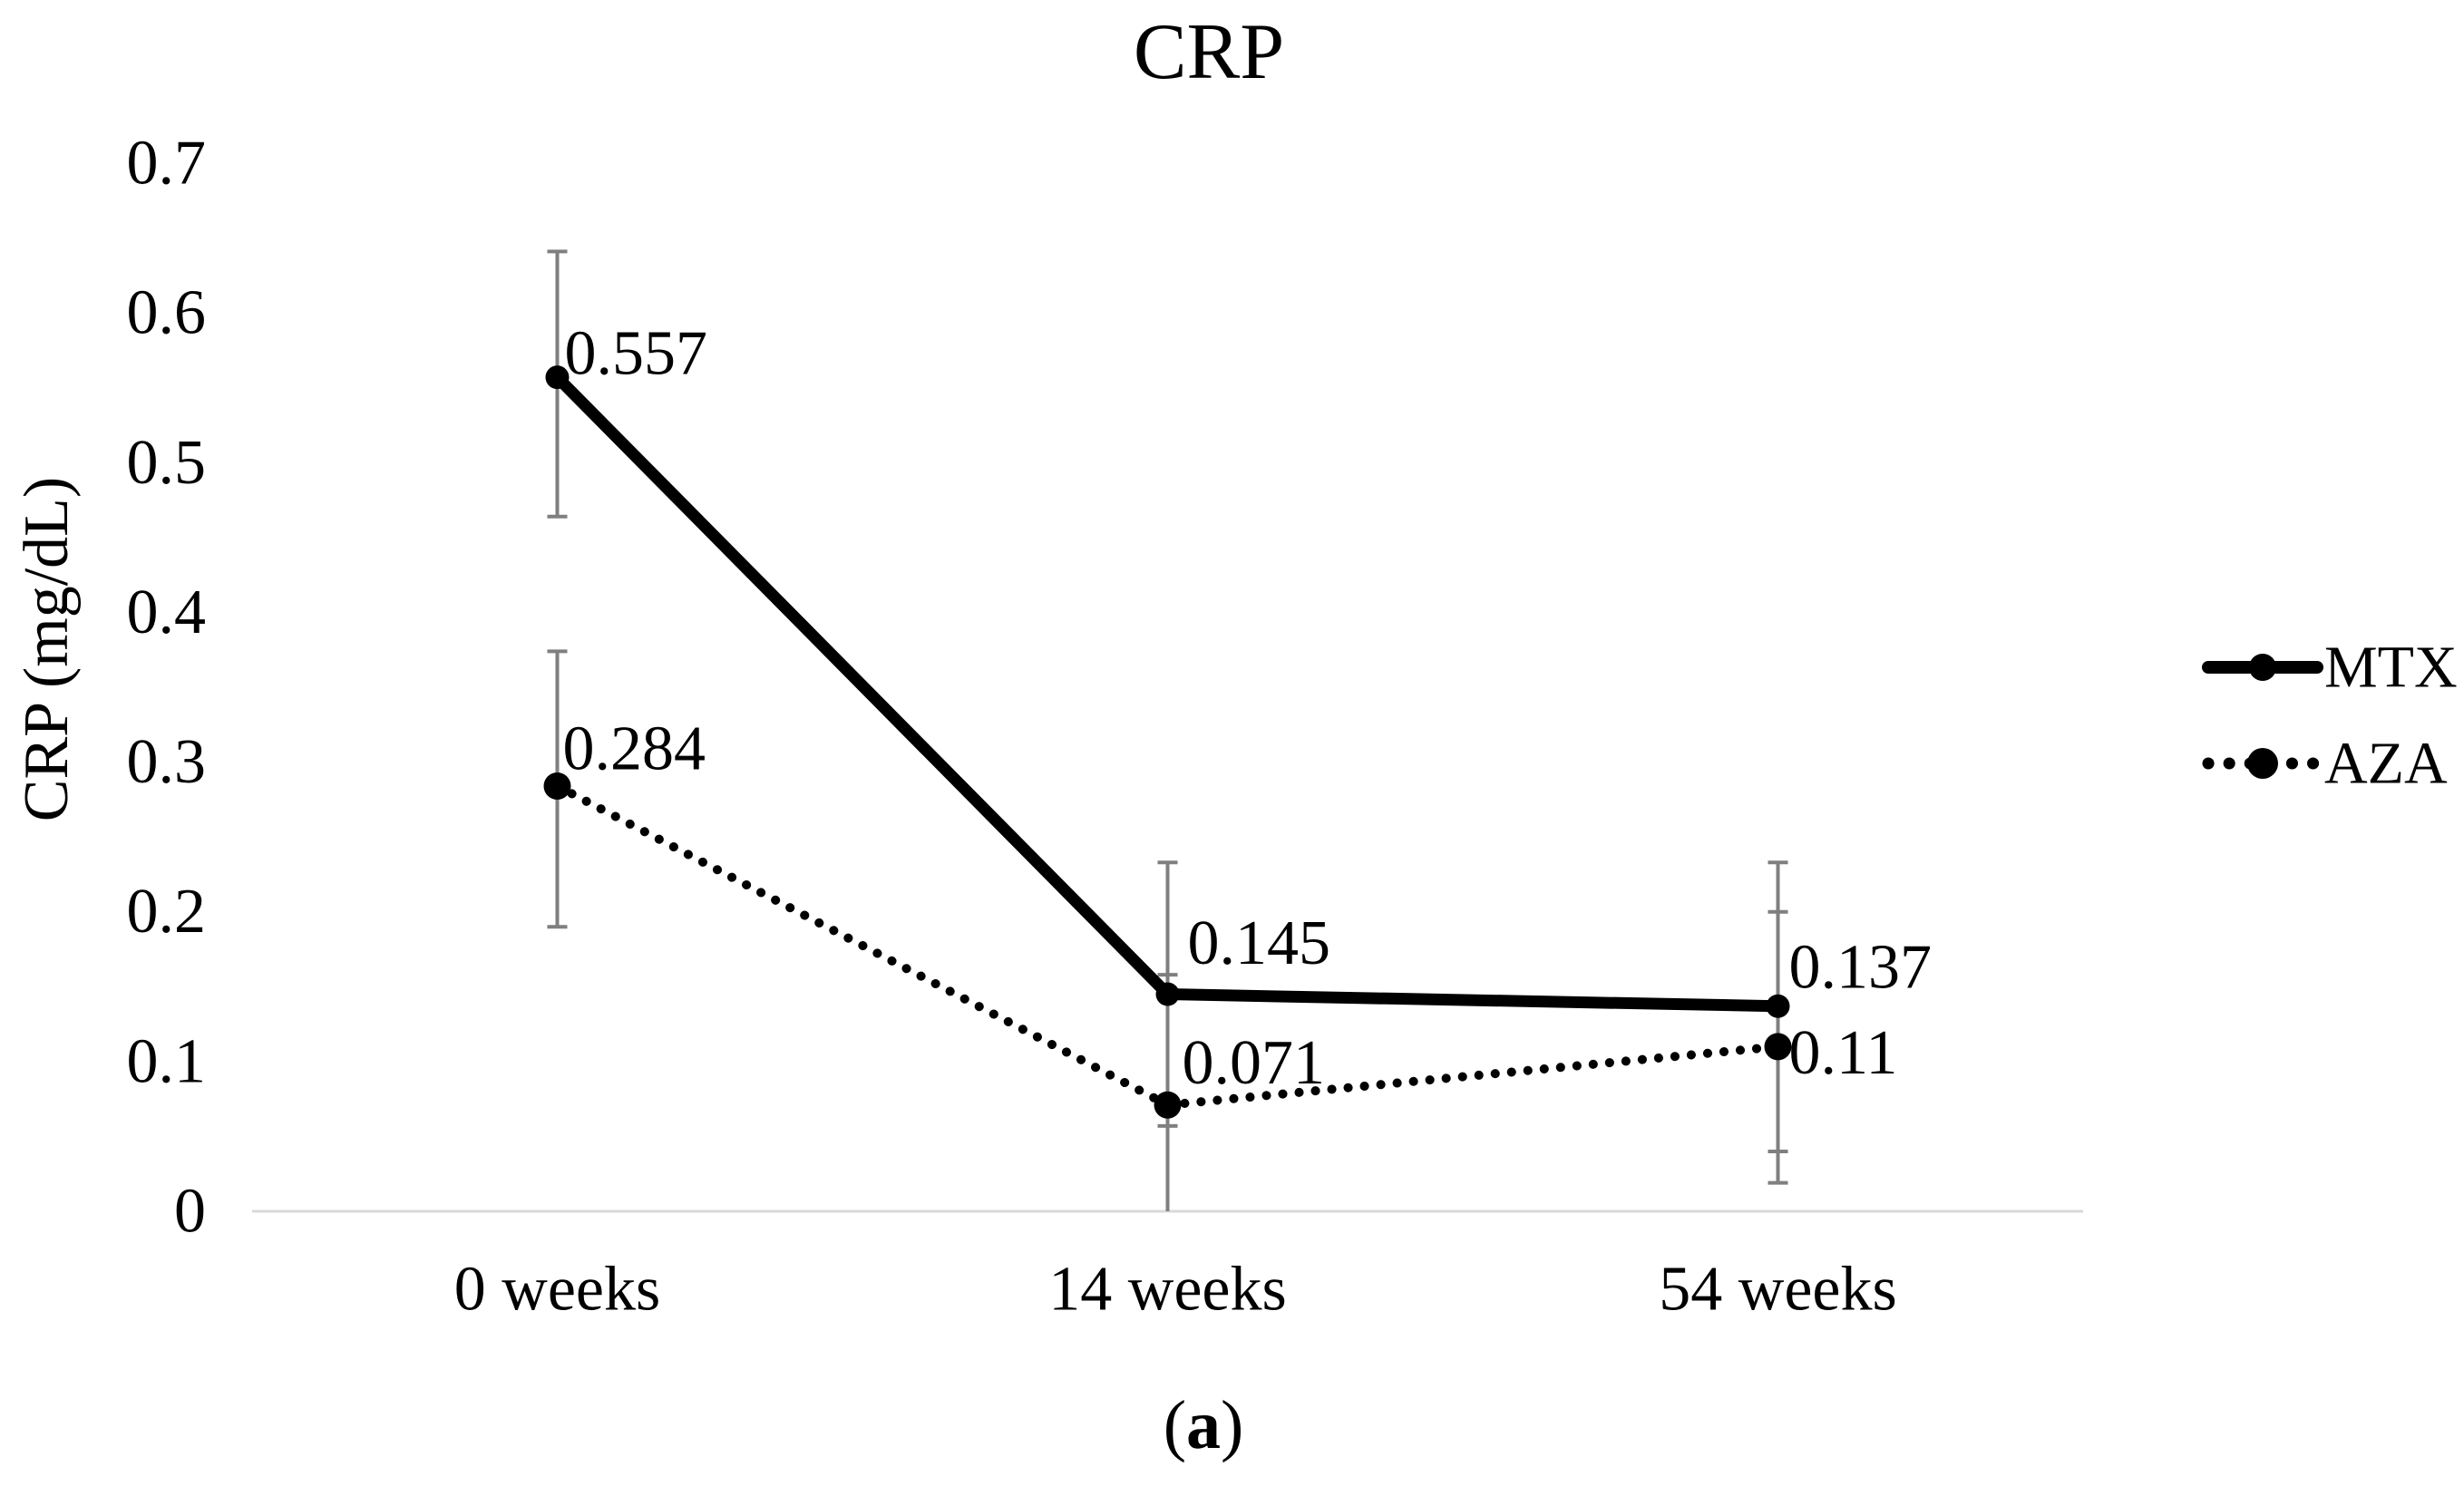  Describe the element at coordinates (1209, 52) in the screenshot. I see `chart-title: CRP` at that location.